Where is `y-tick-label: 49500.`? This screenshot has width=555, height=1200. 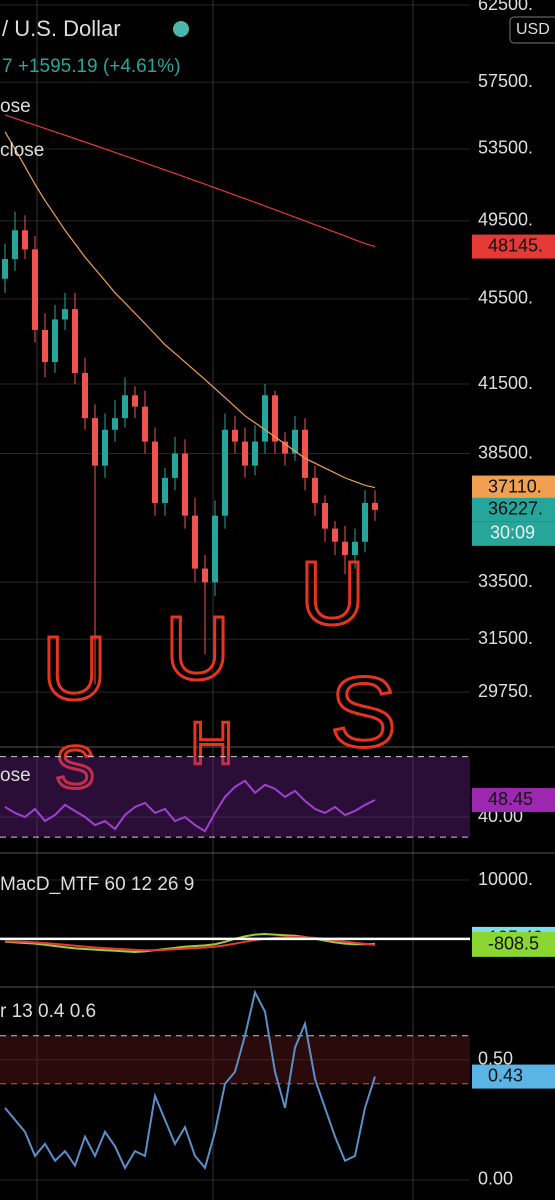 y-tick-label: 49500. is located at coordinates (505, 220).